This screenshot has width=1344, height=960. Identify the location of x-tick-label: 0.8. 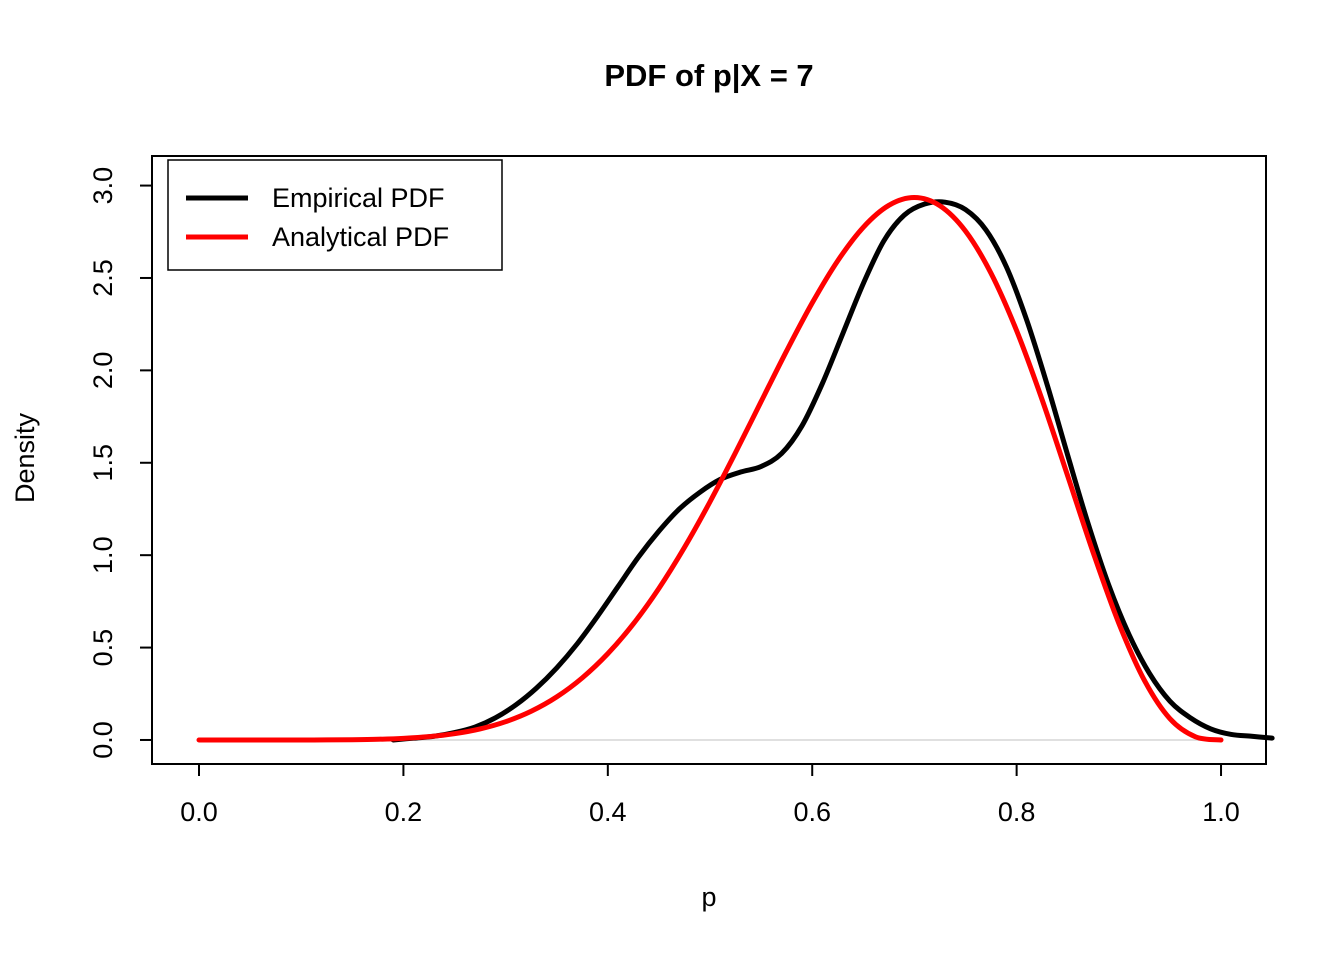
(1017, 812).